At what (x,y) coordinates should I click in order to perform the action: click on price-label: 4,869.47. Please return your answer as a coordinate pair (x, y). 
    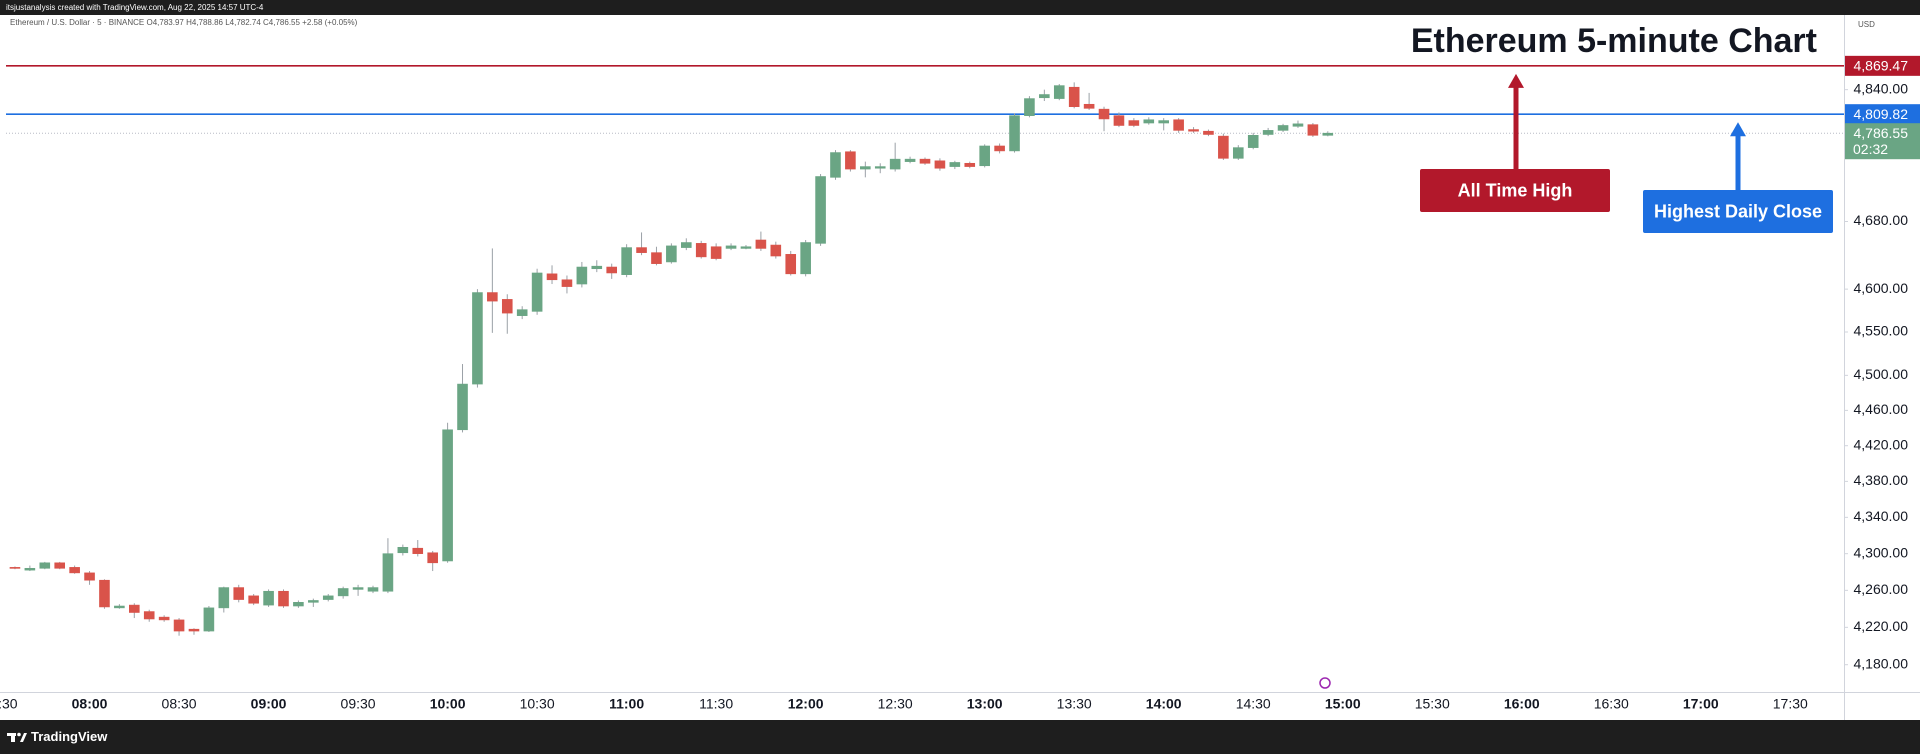
    Looking at the image, I should click on (1881, 66).